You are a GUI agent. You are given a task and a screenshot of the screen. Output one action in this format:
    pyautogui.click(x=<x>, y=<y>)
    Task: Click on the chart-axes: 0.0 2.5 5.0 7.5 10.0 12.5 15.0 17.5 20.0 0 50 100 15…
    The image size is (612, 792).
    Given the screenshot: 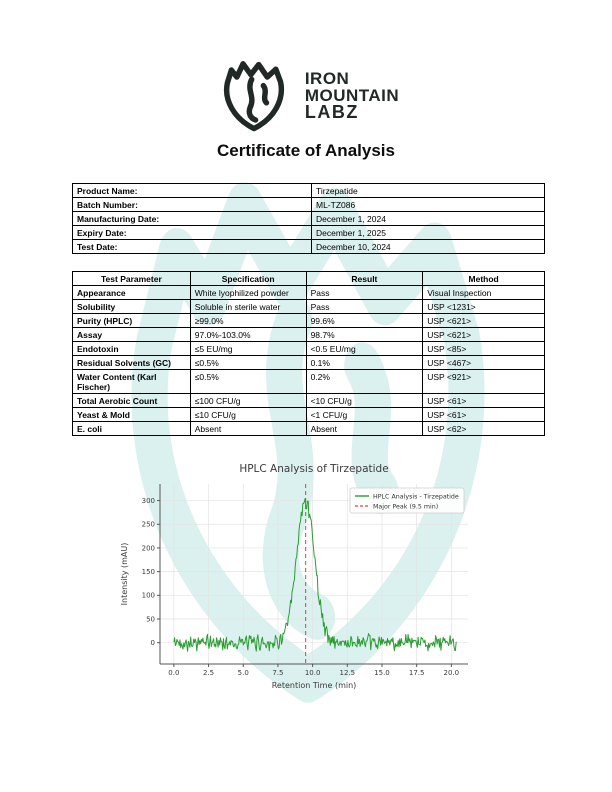 What is the action you would take?
    pyautogui.click(x=305, y=580)
    